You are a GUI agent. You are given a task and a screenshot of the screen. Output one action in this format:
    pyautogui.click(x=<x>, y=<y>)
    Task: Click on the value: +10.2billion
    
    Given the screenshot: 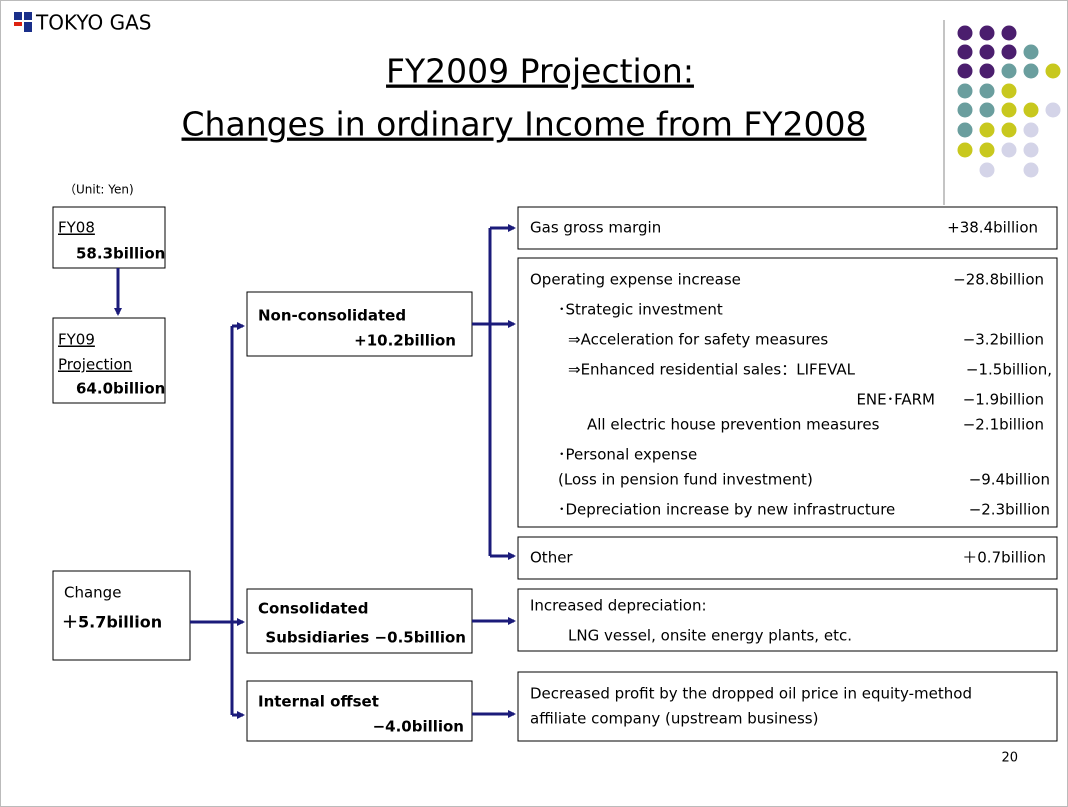 What is the action you would take?
    pyautogui.click(x=405, y=341)
    